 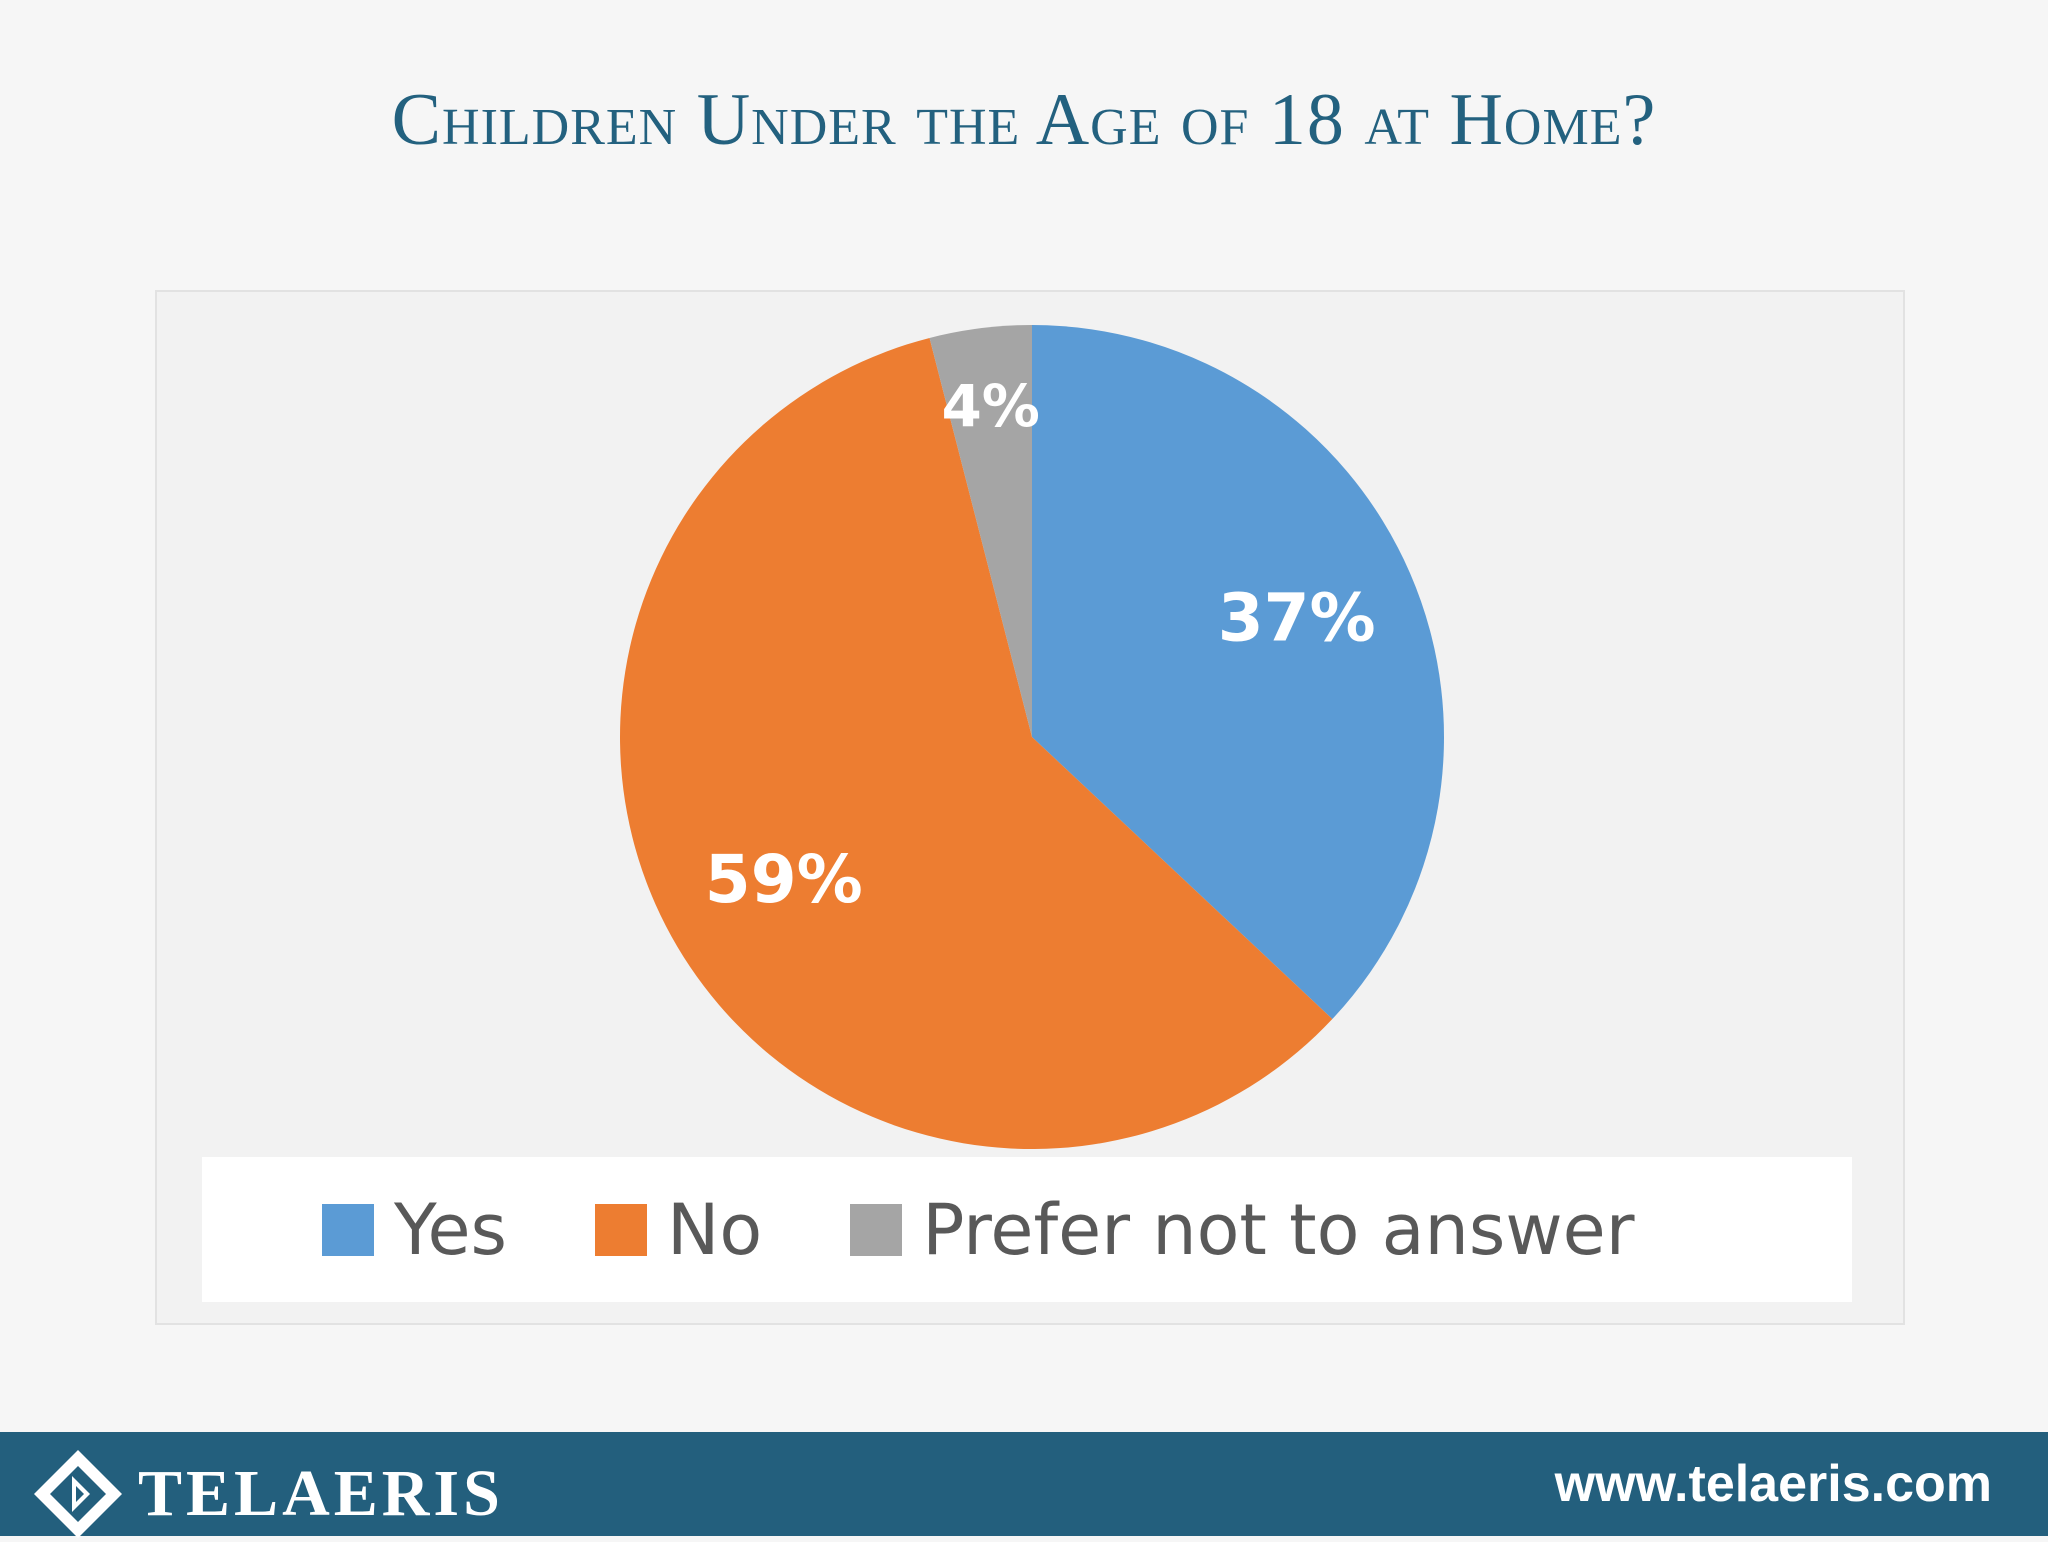 I want to click on legend-swatch-prefer-not, so click(x=876, y=1229).